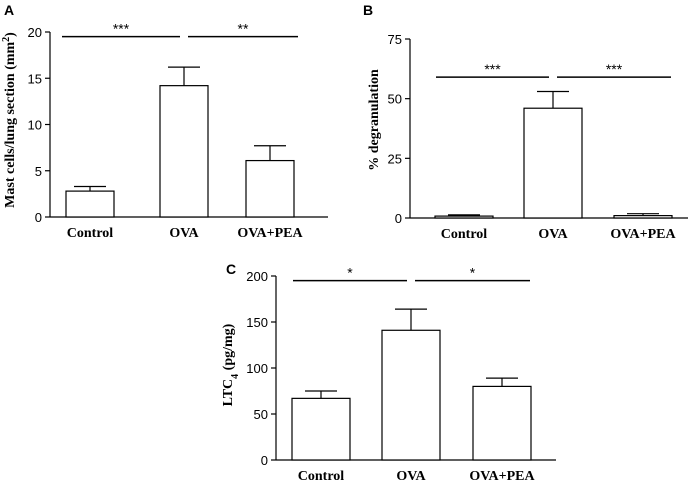  I want to click on panel-c-x-tick-label: OVA, so click(411, 476).